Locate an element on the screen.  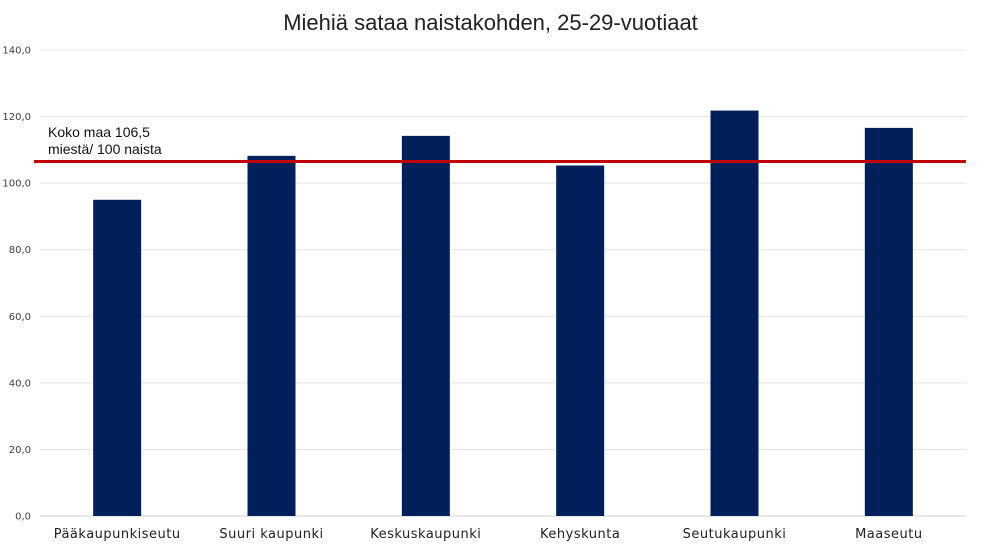
reference-label-line-2: miestä/ 100 naista is located at coordinates (105, 149).